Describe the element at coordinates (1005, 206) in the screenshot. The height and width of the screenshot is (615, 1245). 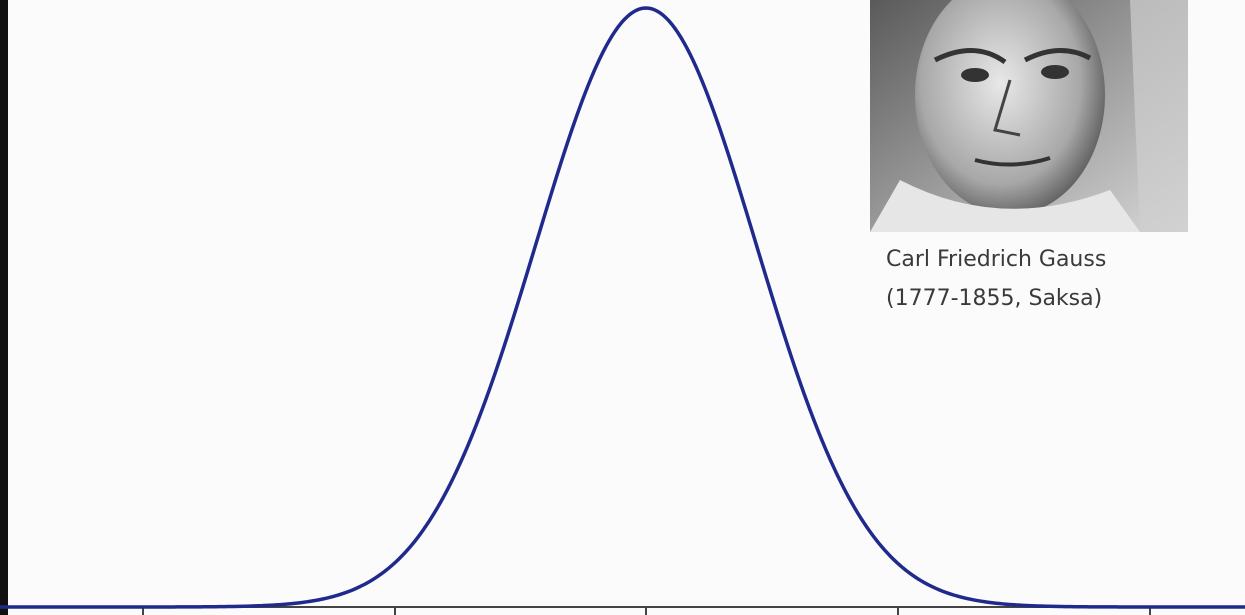
I see `portrait-collar` at that location.